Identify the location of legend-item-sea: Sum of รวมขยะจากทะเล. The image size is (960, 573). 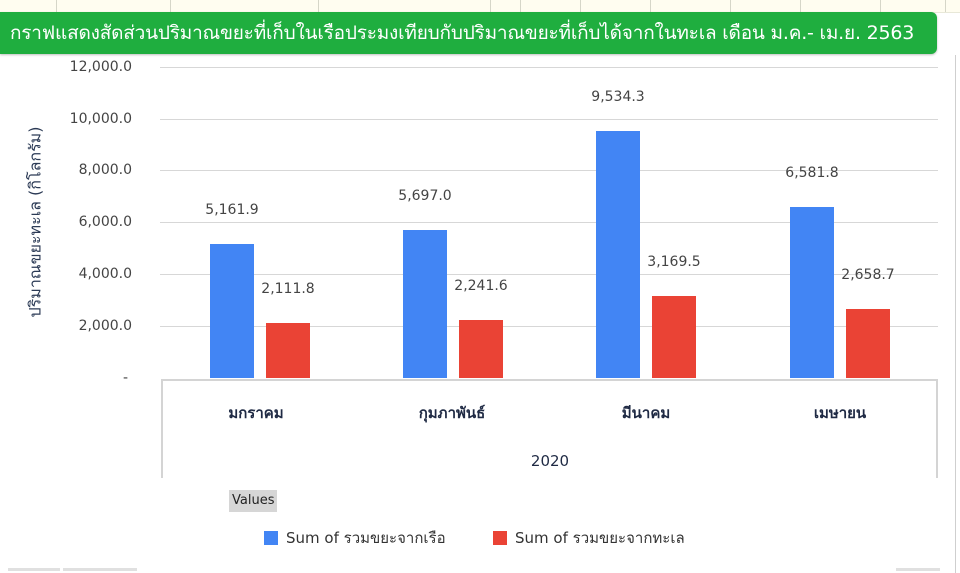
(589, 538).